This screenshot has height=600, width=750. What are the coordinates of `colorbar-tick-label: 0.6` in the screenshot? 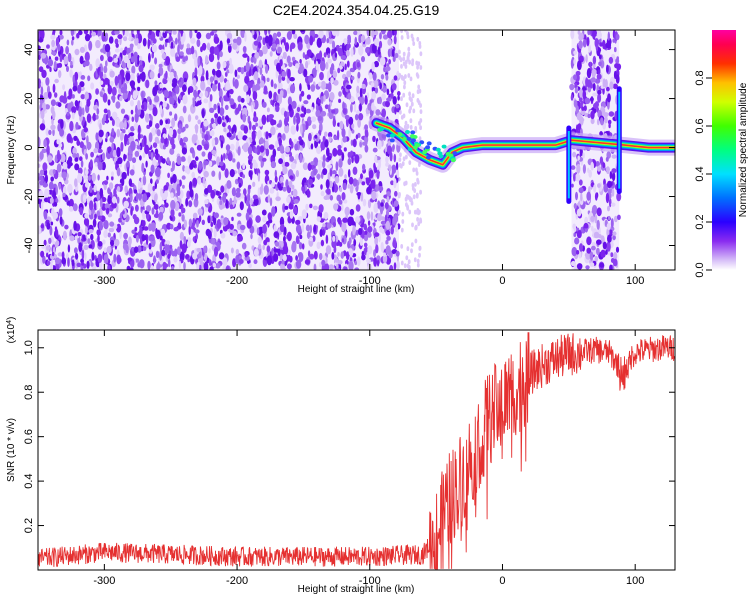 It's located at (700, 125).